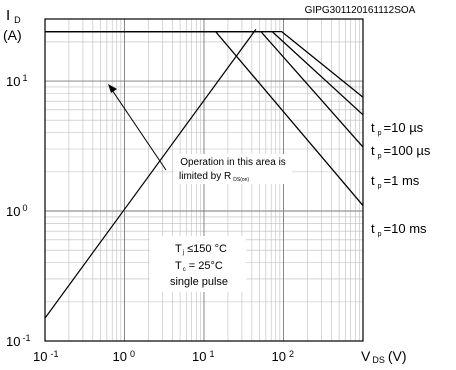  What do you see at coordinates (112, 88) in the screenshot?
I see `arrow-head-icon` at bounding box center [112, 88].